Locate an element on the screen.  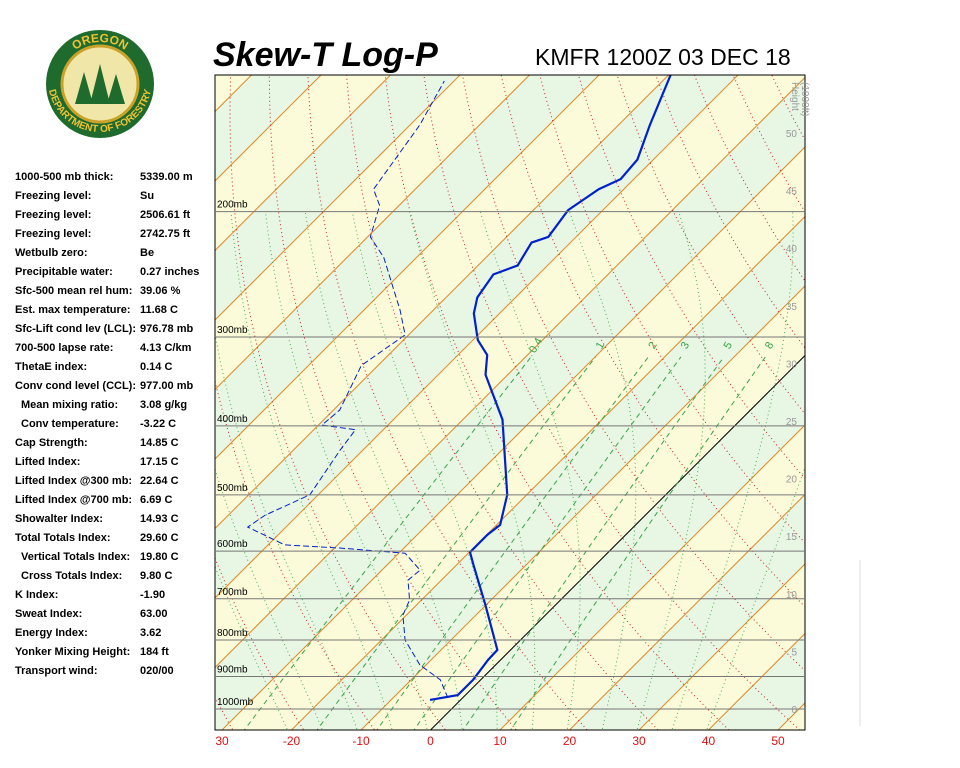
index-label: Cap Strength: is located at coordinates (51, 443).